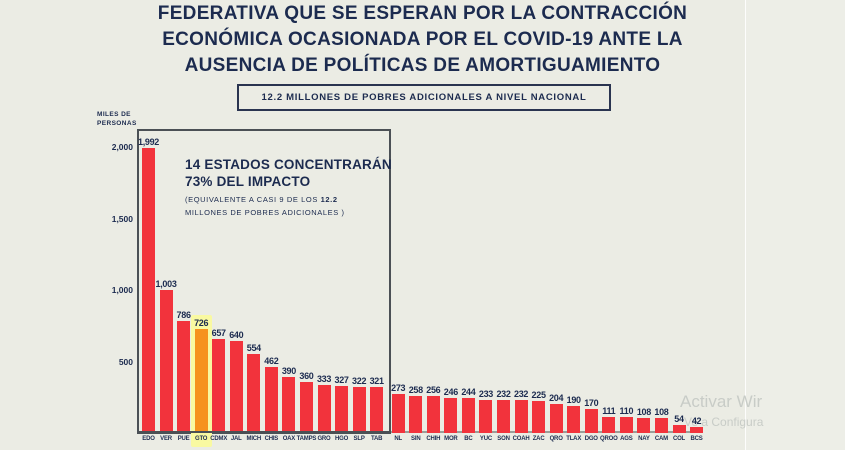  I want to click on bar-value-label: 42, so click(696, 421).